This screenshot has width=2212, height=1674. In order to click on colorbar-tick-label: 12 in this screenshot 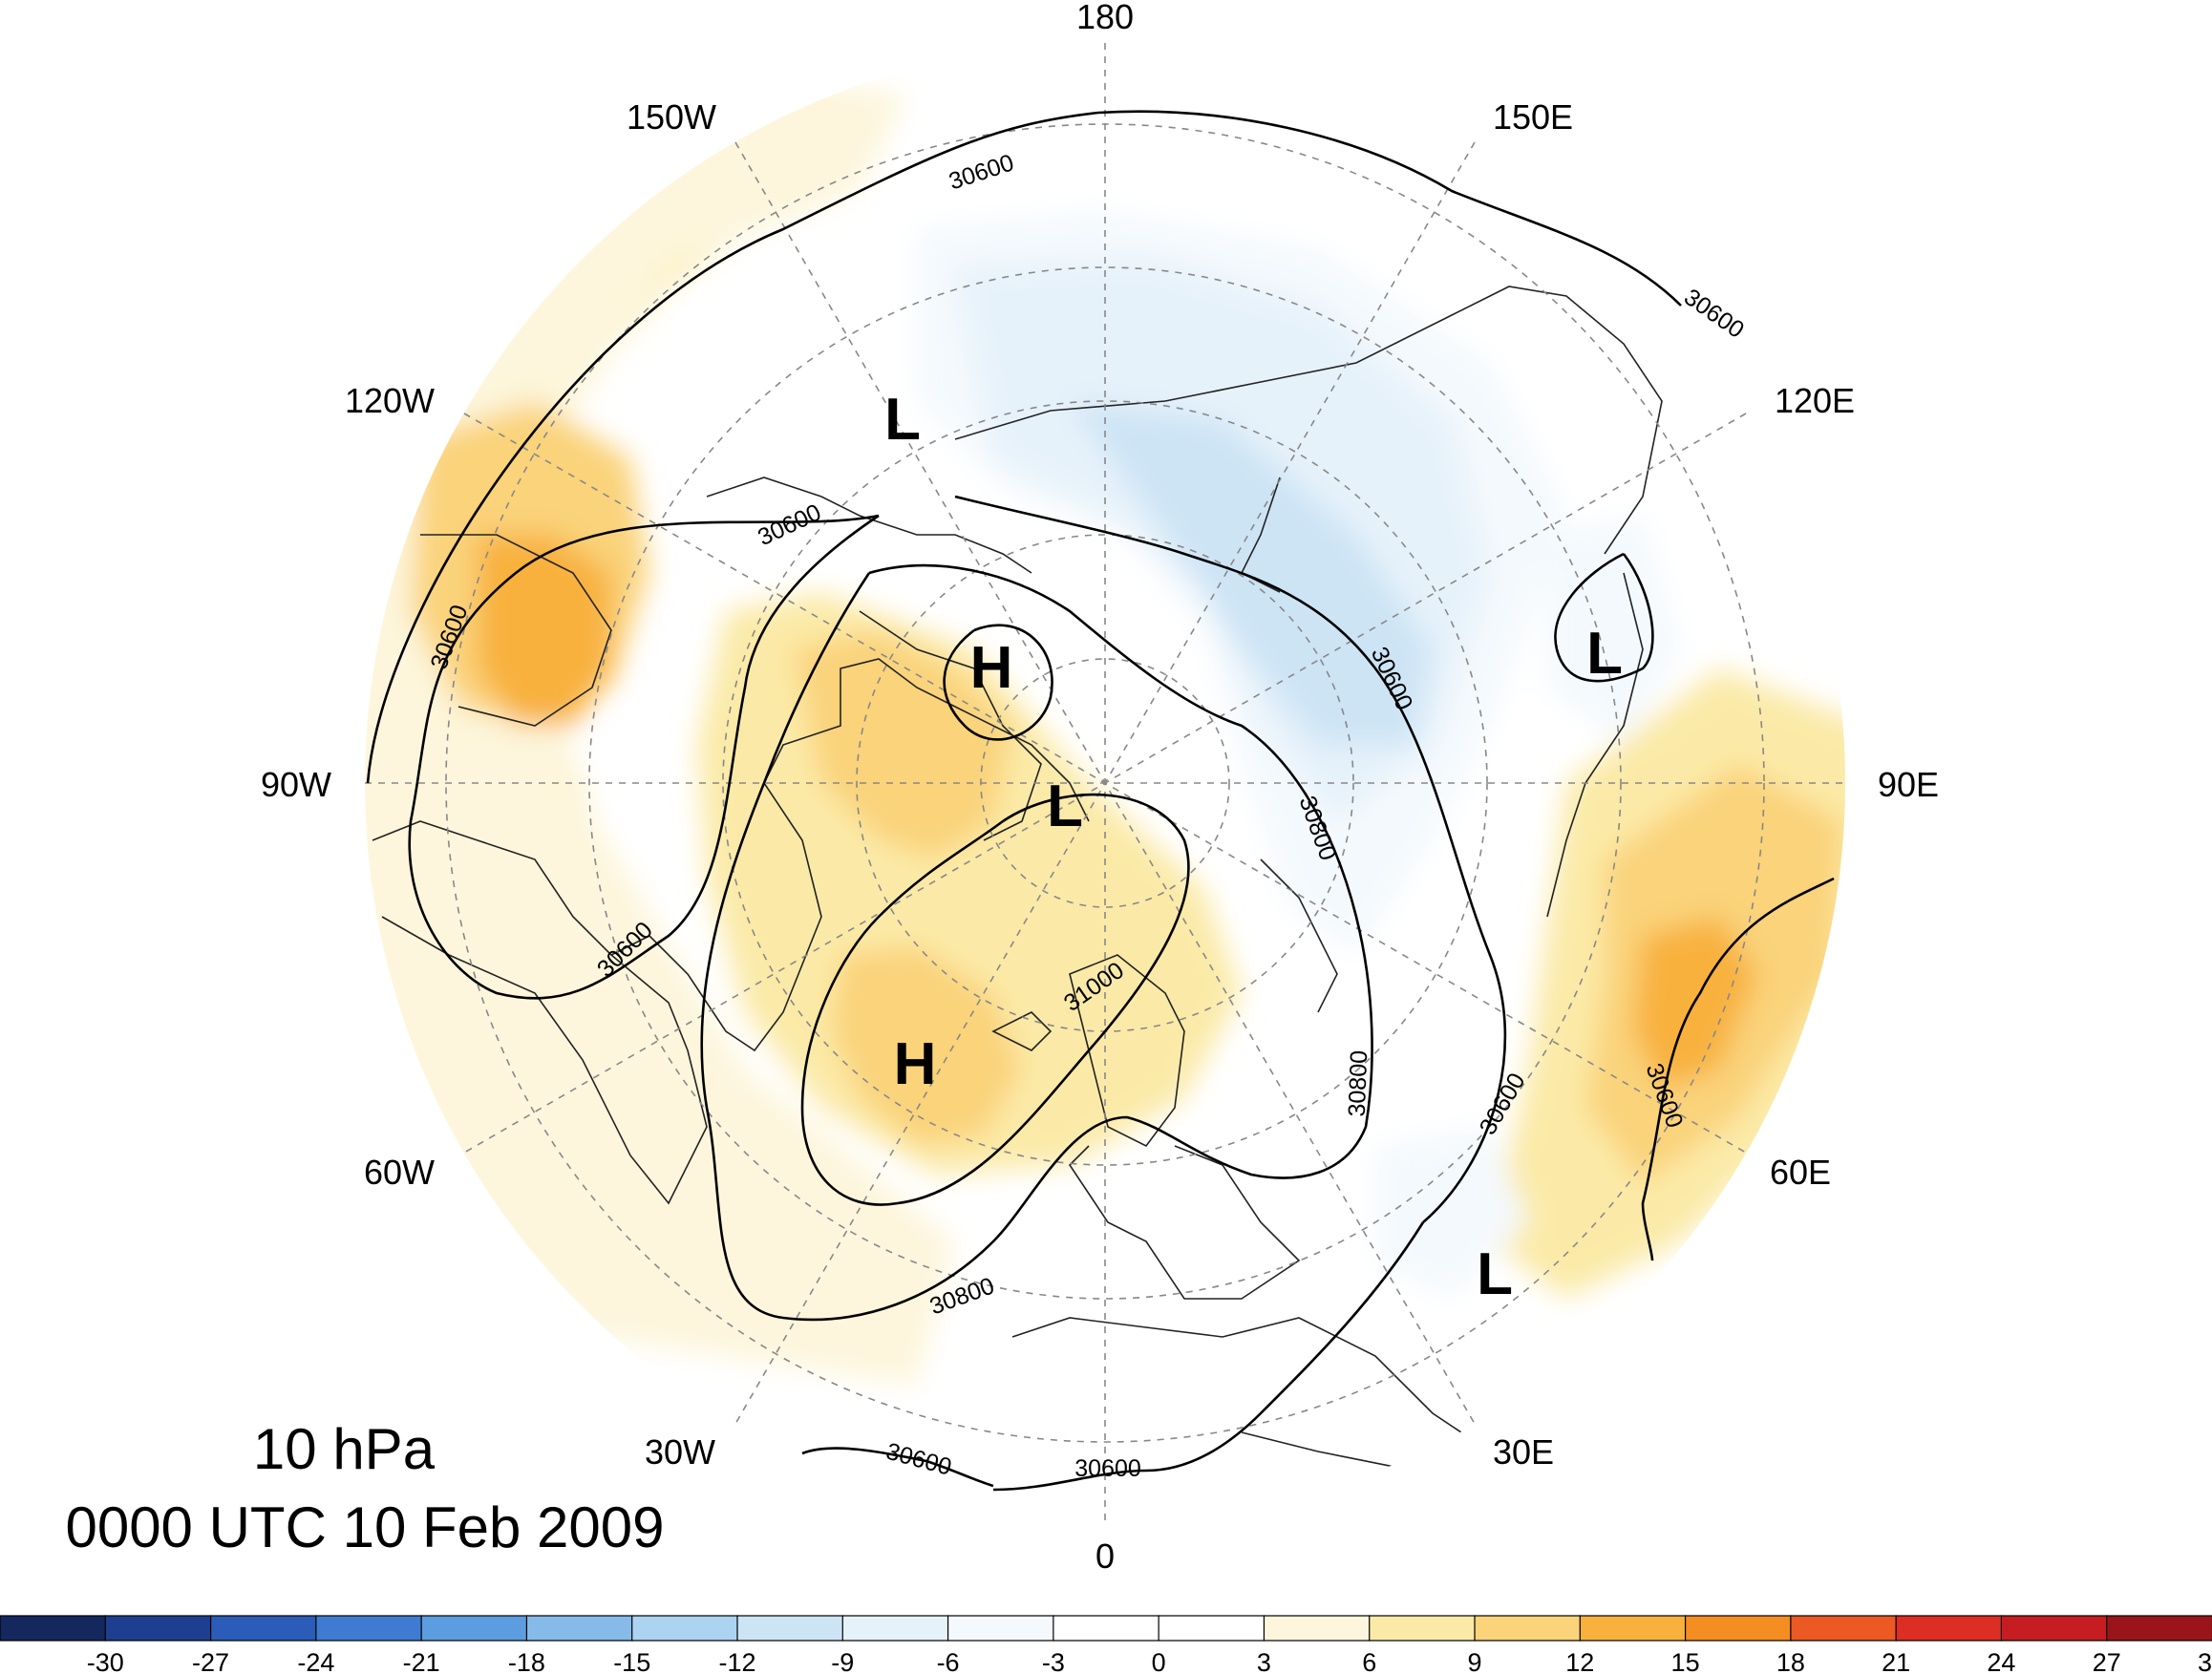, I will do `click(1579, 1661)`.